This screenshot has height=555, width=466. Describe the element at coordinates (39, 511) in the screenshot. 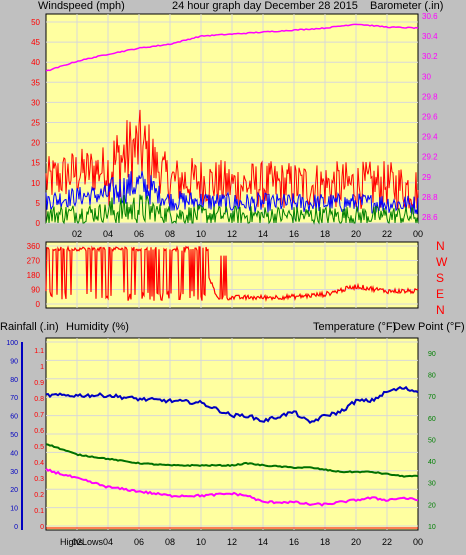

I see `rainfall-tick-label: 0.1` at that location.